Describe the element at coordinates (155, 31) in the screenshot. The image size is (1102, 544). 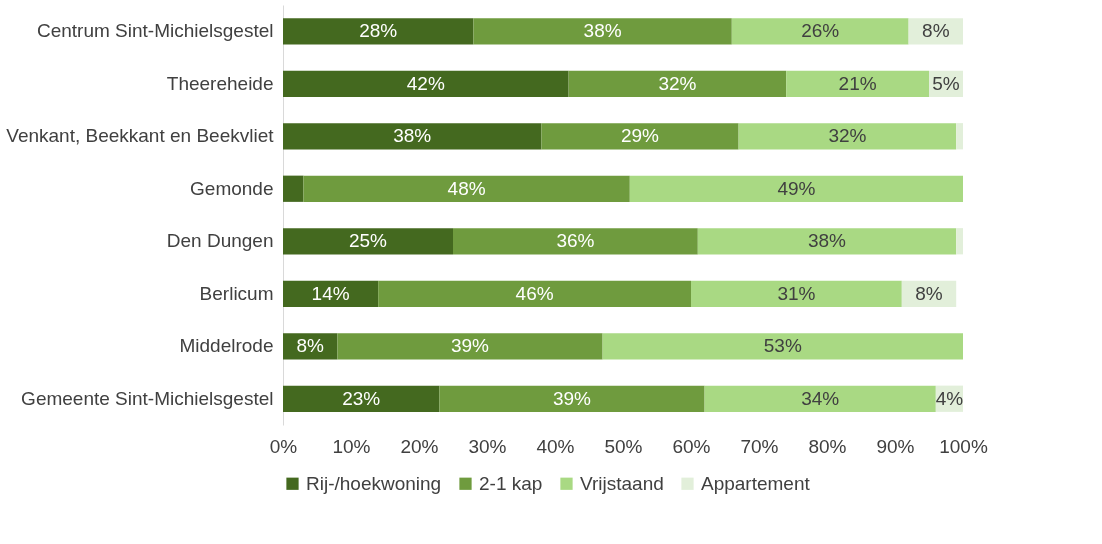
I see `y-tick-label: Centrum Sint-Michielsgestel` at that location.